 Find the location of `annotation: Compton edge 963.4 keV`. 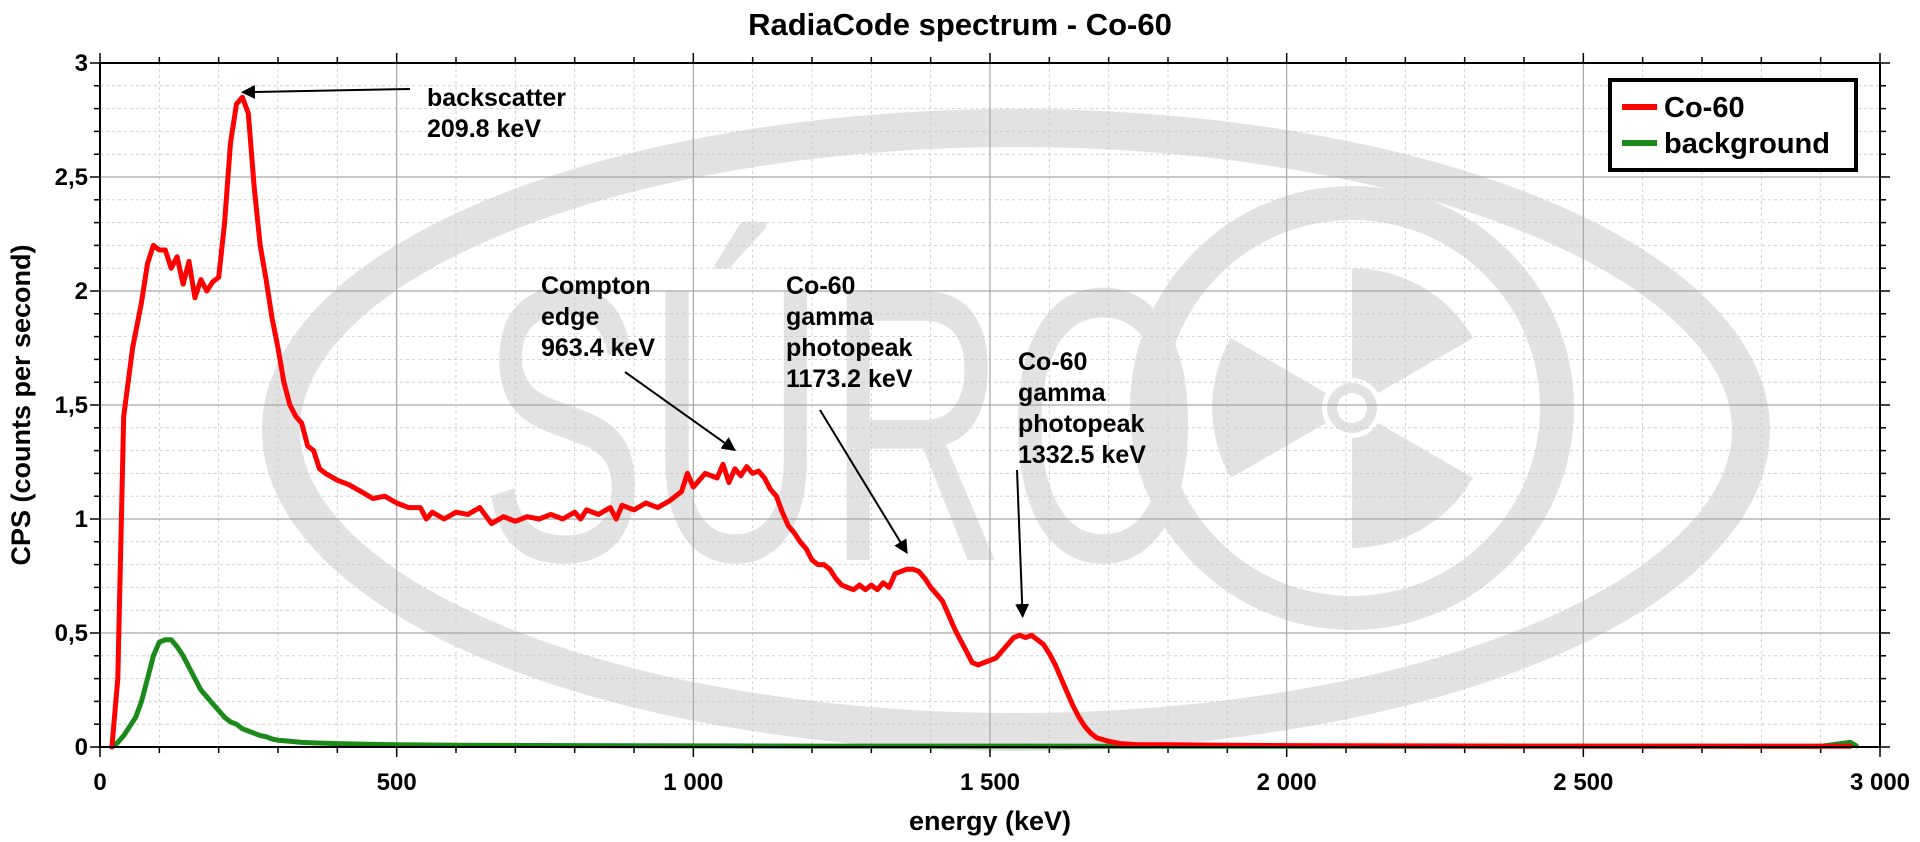

annotation: Compton edge 963.4 keV is located at coordinates (639, 361).